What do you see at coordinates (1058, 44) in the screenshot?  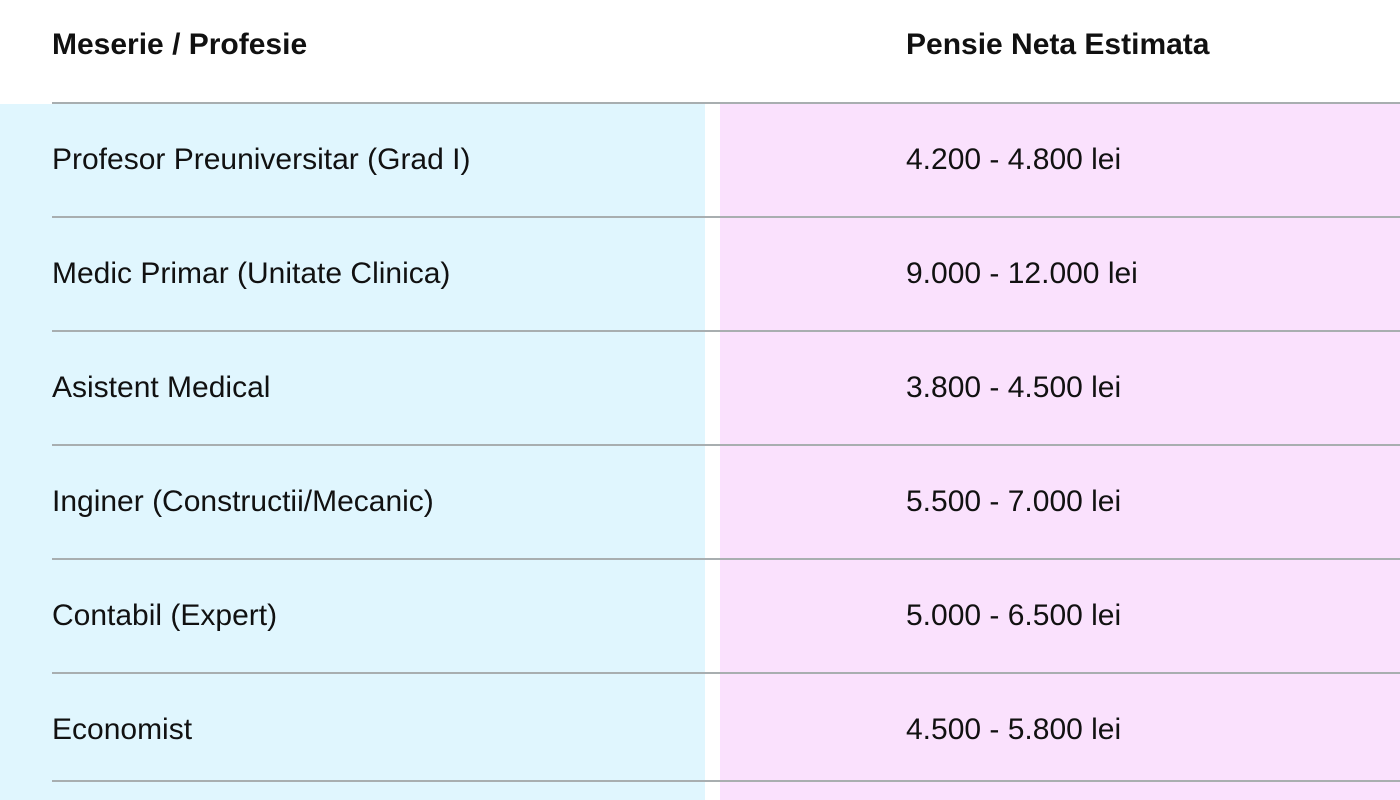 I see `header-pension: Pensie Neta Estimata` at bounding box center [1058, 44].